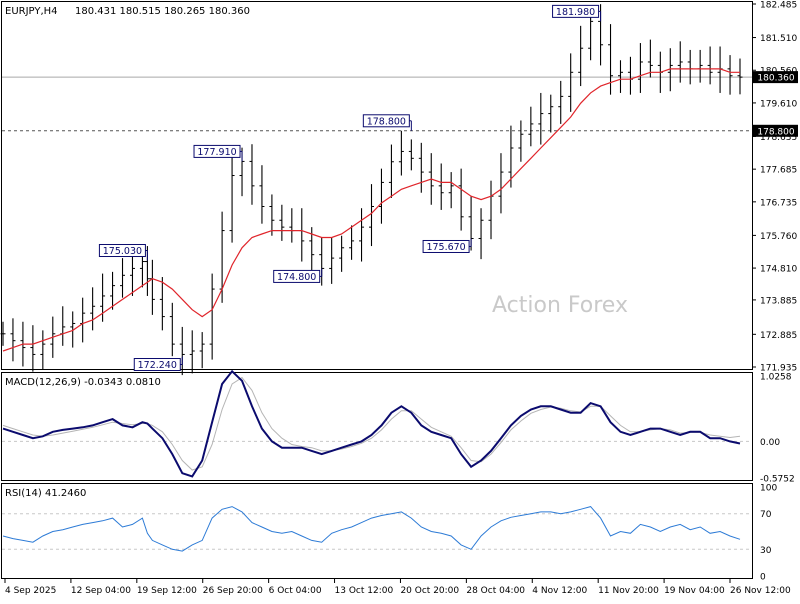 This screenshot has width=800, height=604. Describe the element at coordinates (31, 11) in the screenshot. I see `price-header-symbol: EURJPY,H4` at that location.